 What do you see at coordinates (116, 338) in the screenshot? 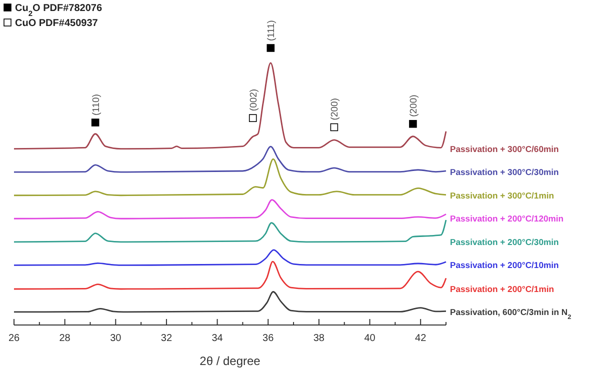
I see `x-tick-label: 30` at bounding box center [116, 338].